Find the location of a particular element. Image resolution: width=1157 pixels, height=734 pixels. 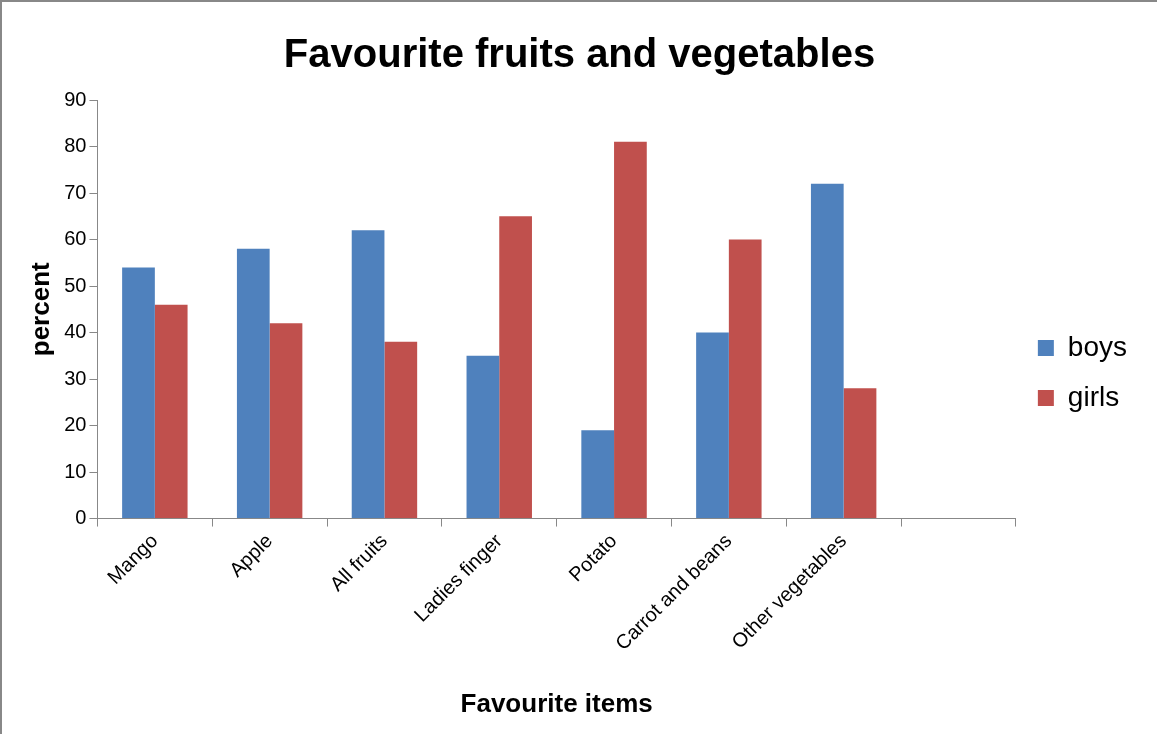

y-tick-label: 90 is located at coordinates (75, 98).